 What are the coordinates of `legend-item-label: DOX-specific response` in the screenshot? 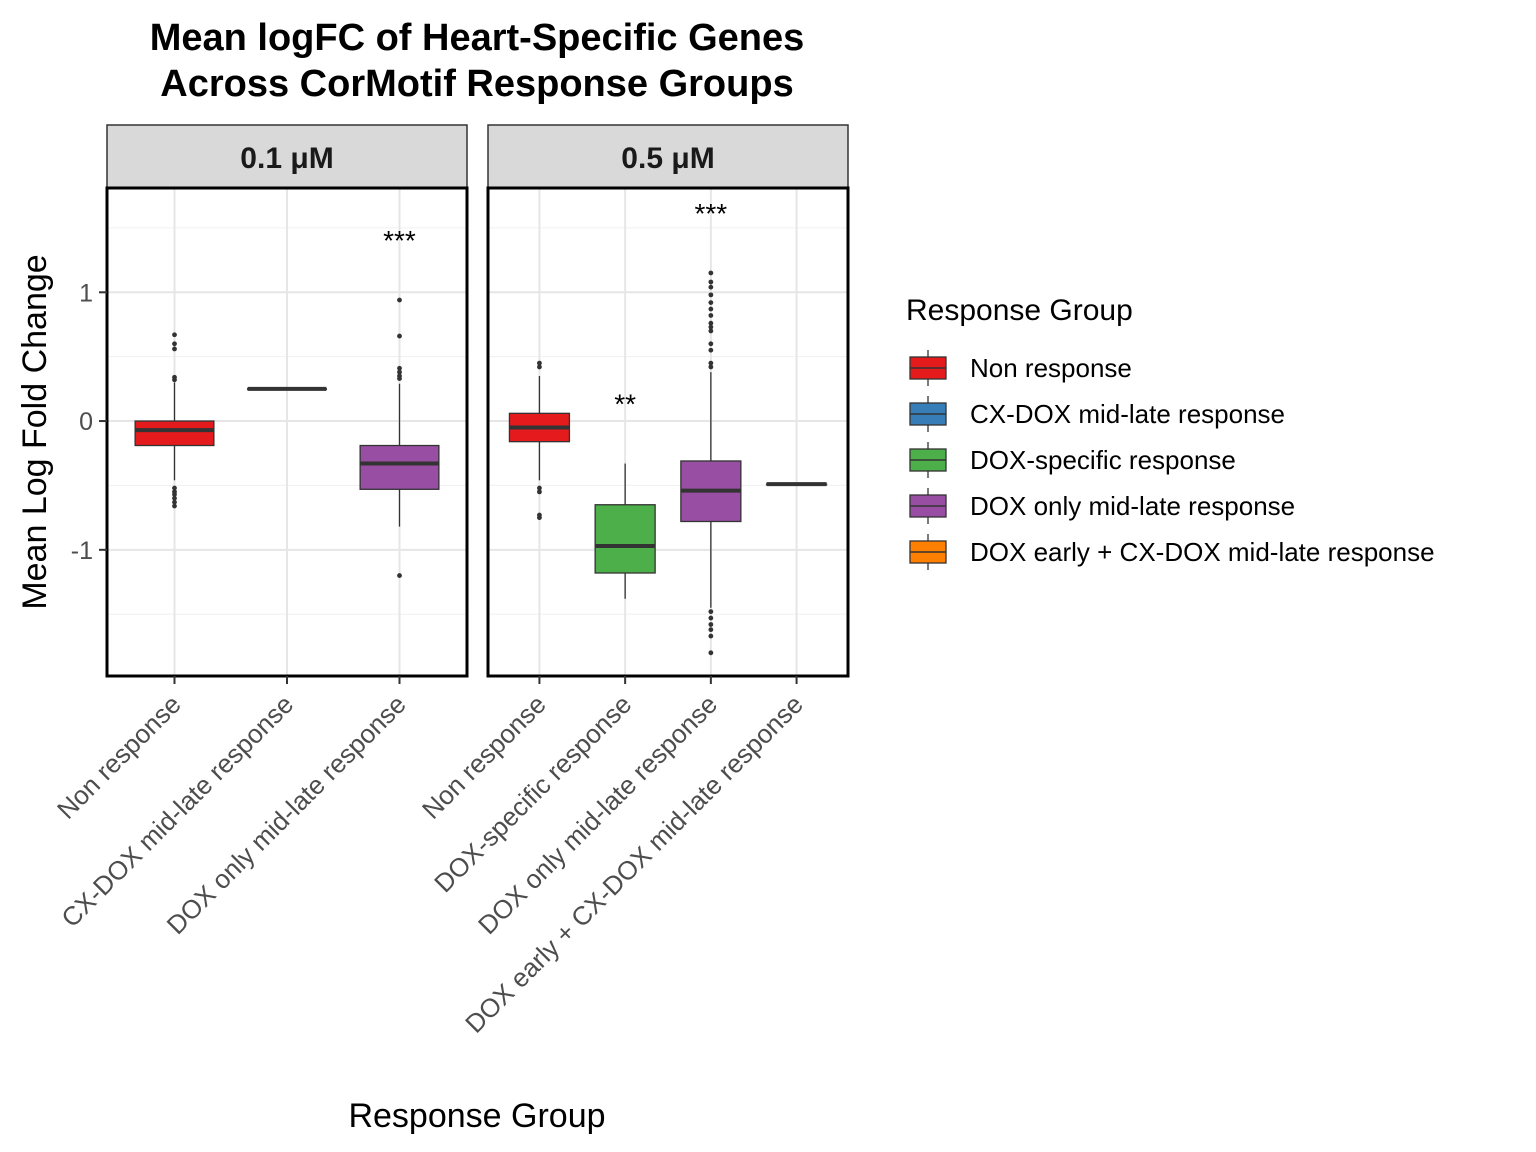 It's located at (1103, 460).